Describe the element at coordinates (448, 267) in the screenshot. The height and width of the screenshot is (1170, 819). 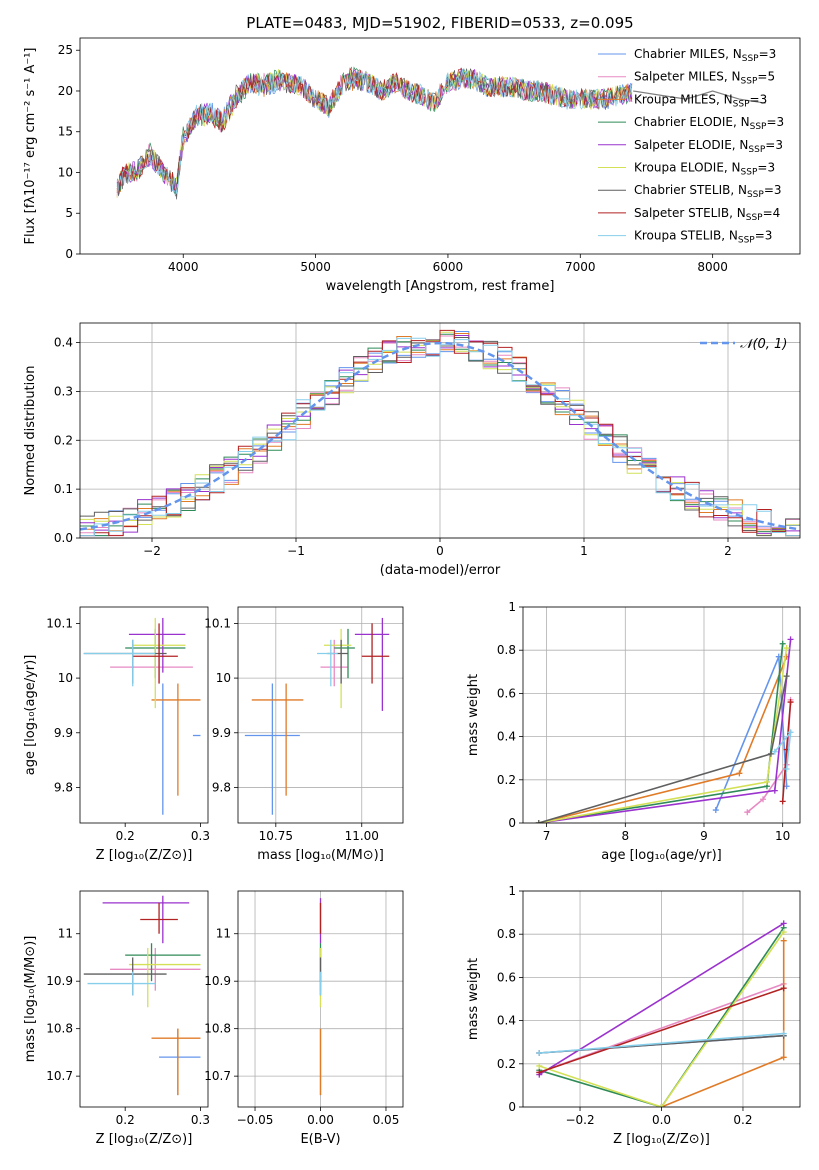
I see `spectrum-x-tick-label: 6000` at that location.